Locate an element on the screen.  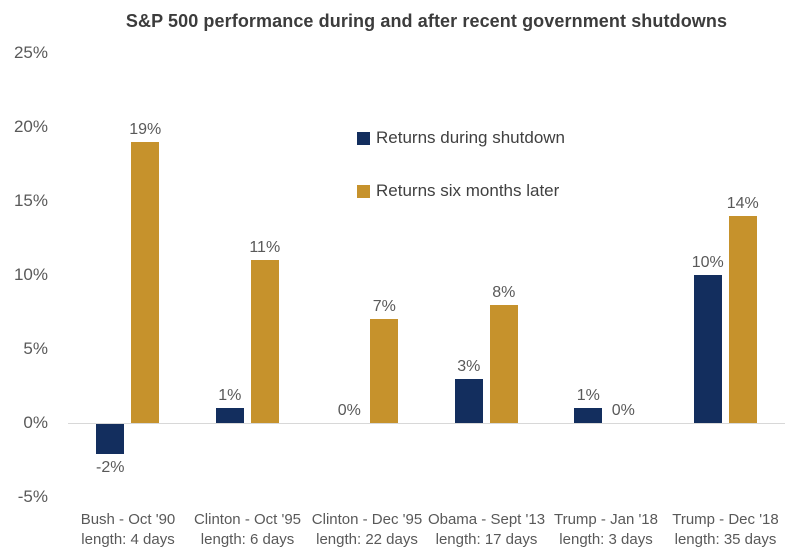
legend-label-six-months-later: Returns six months later is located at coordinates (468, 190).